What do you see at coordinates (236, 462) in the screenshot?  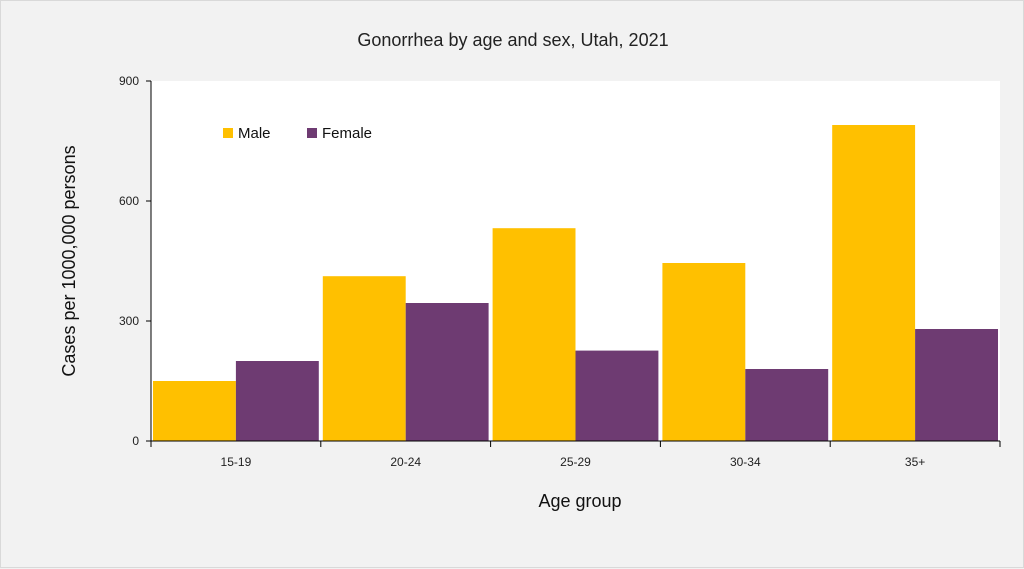 I see `x-tick-label: 15-19` at bounding box center [236, 462].